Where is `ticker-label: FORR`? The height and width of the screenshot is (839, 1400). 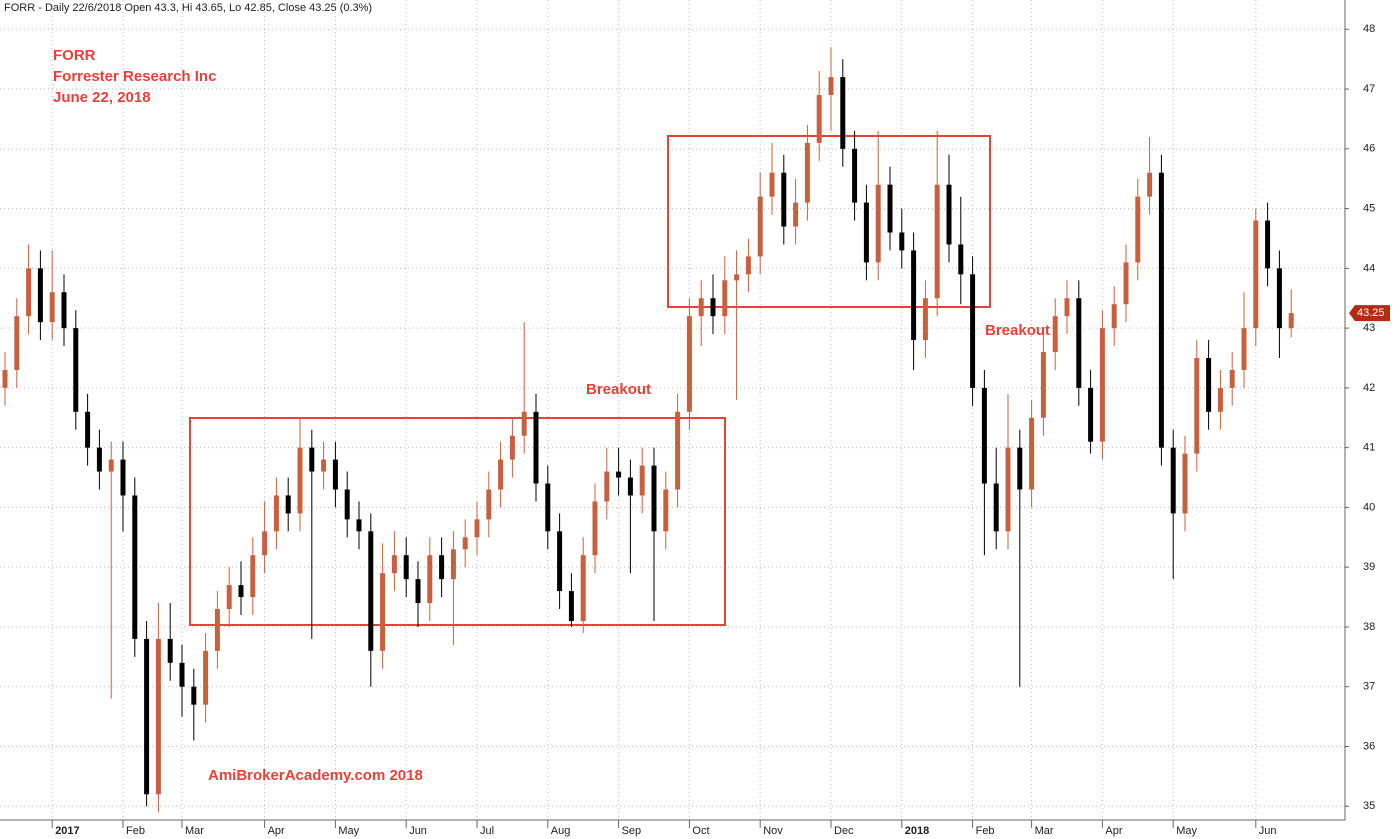 ticker-label: FORR is located at coordinates (74, 55).